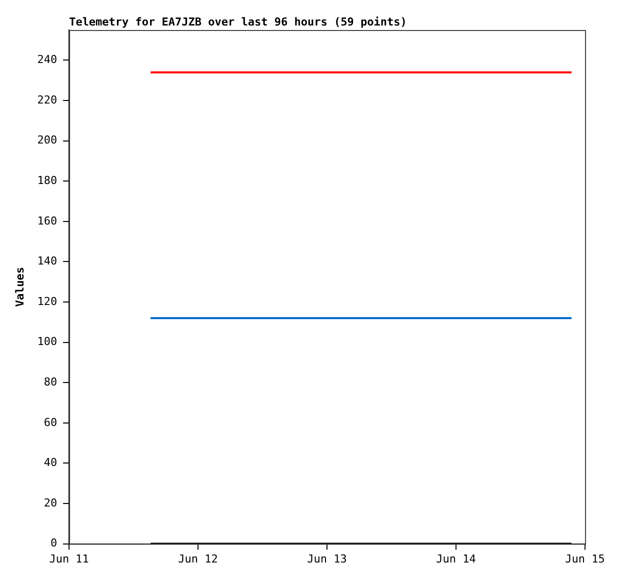  What do you see at coordinates (47, 301) in the screenshot?
I see `y-tick-label: 120` at bounding box center [47, 301].